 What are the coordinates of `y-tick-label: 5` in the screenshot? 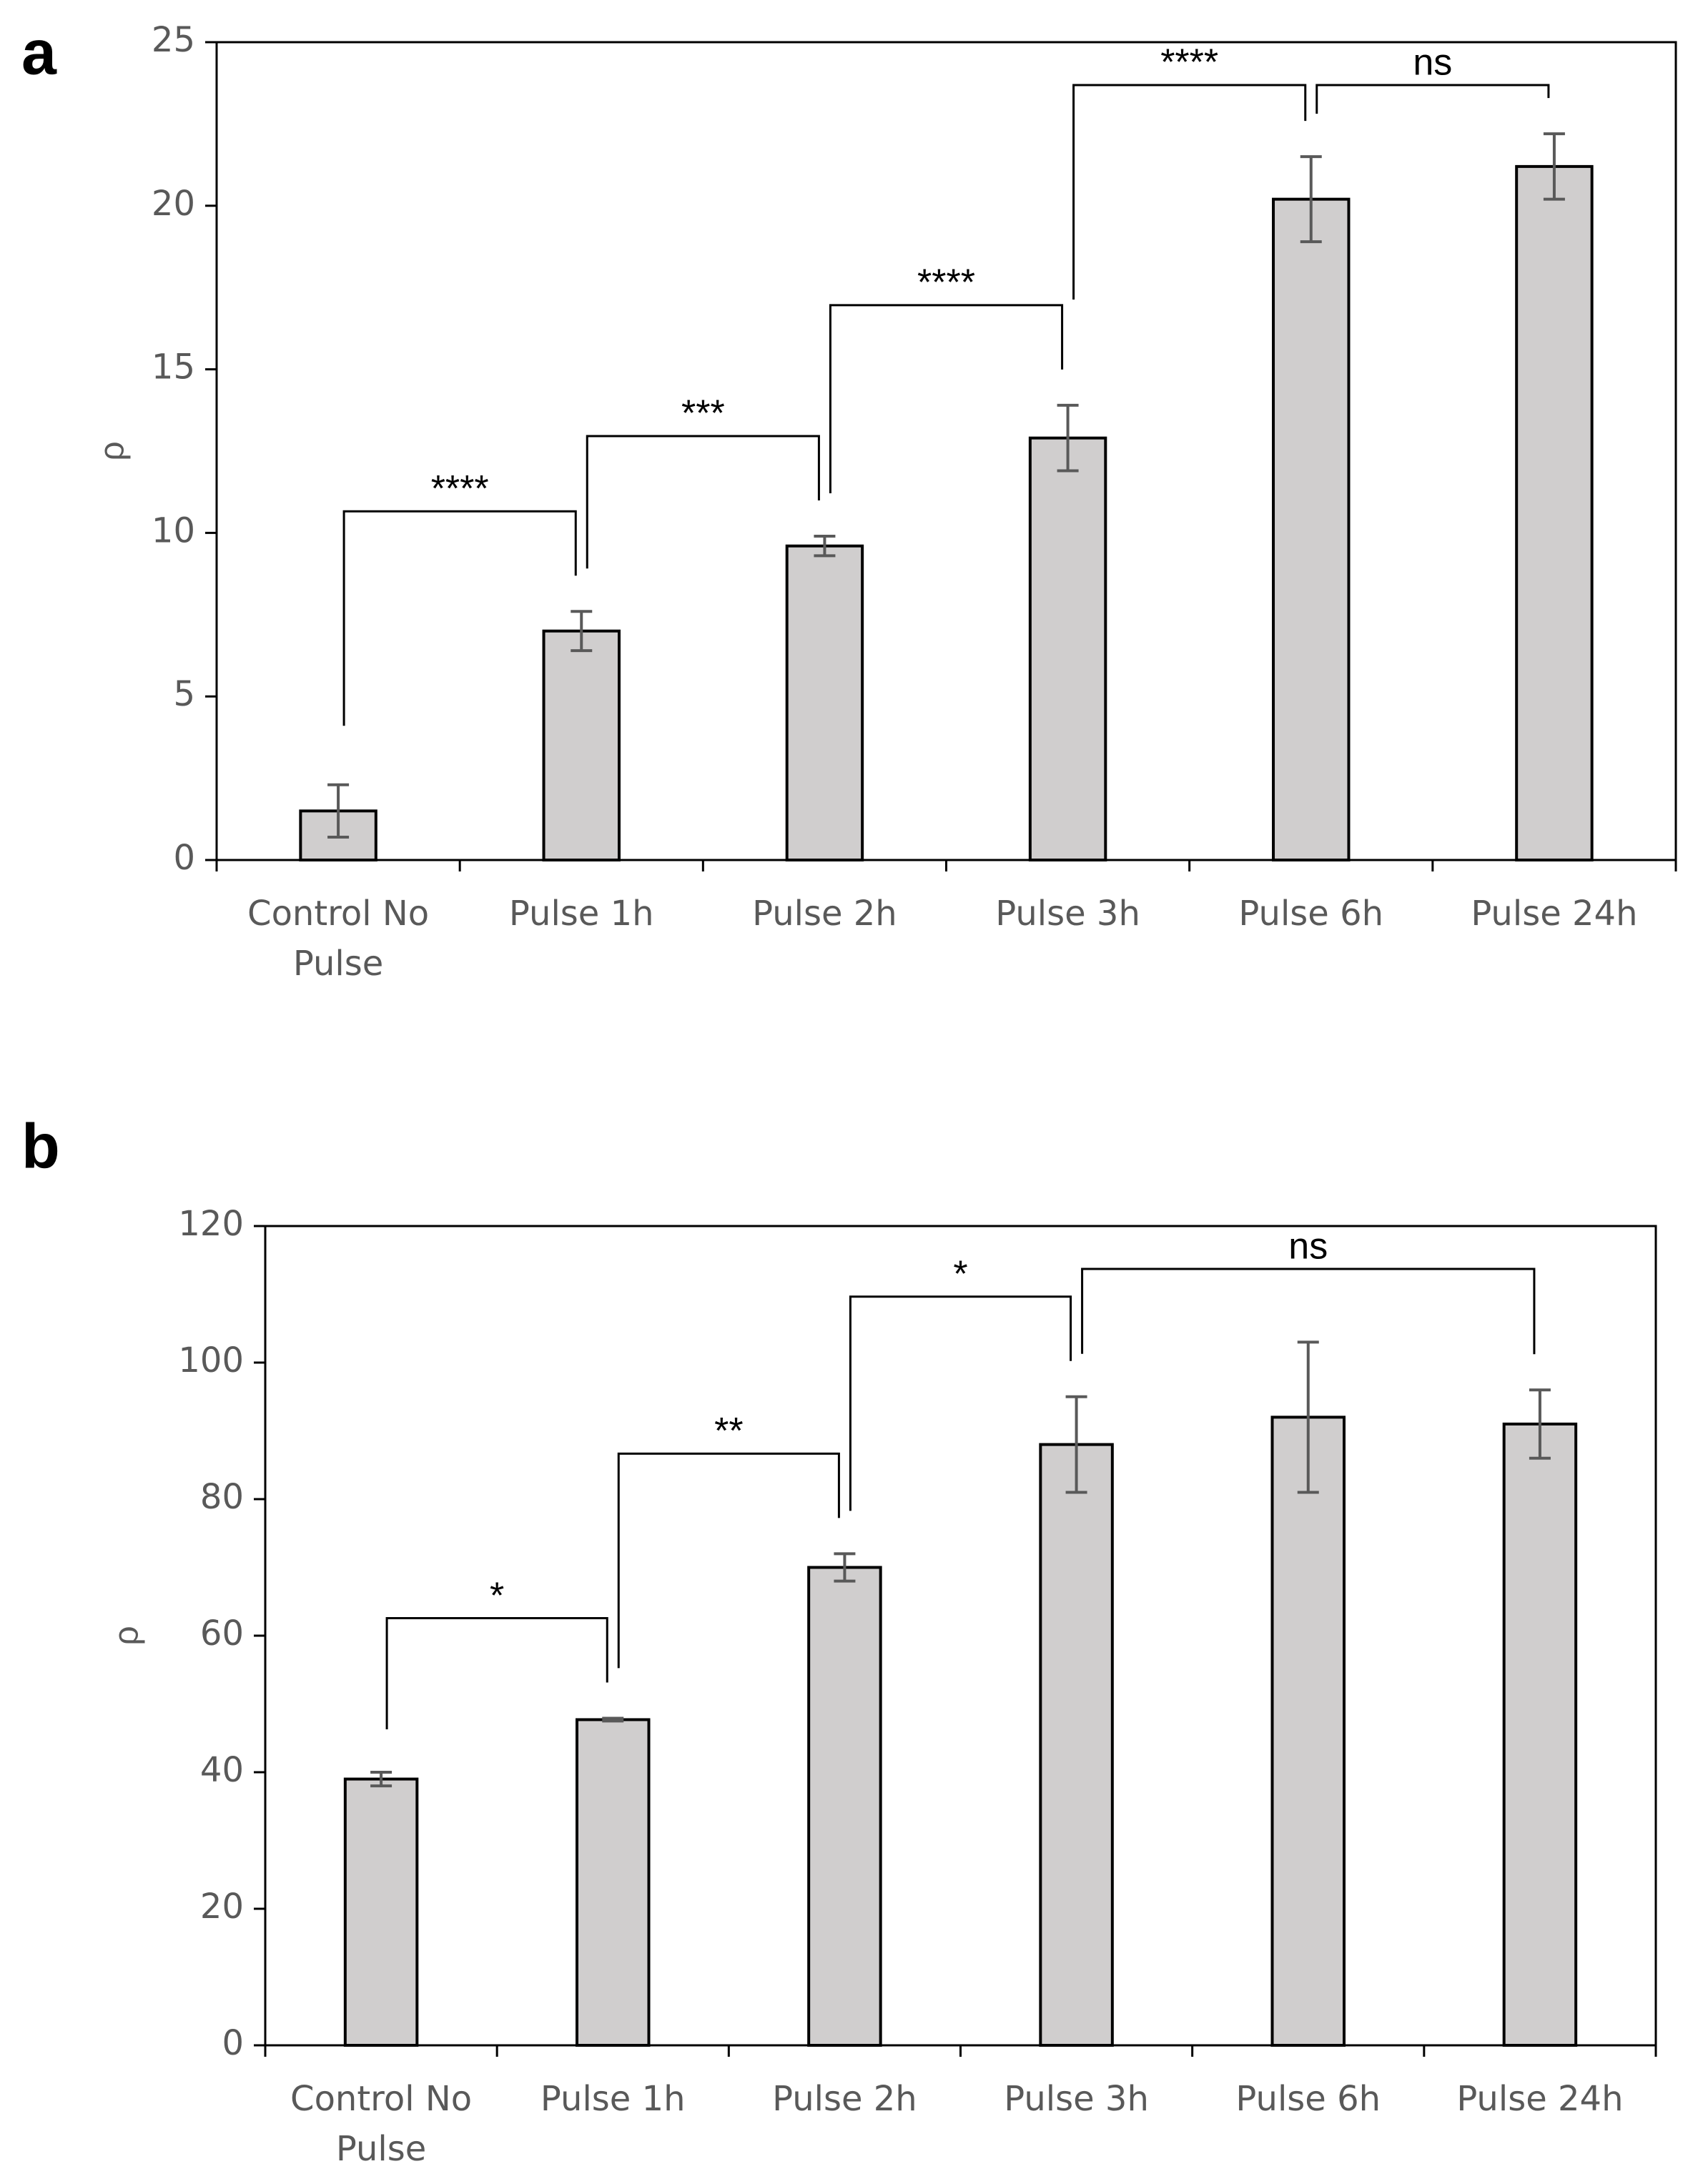 It's located at (184, 694).